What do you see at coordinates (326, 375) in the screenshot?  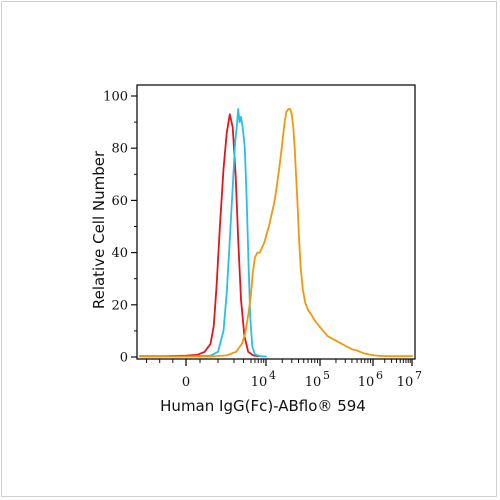 I see `x-tick-exponent: 5` at bounding box center [326, 375].